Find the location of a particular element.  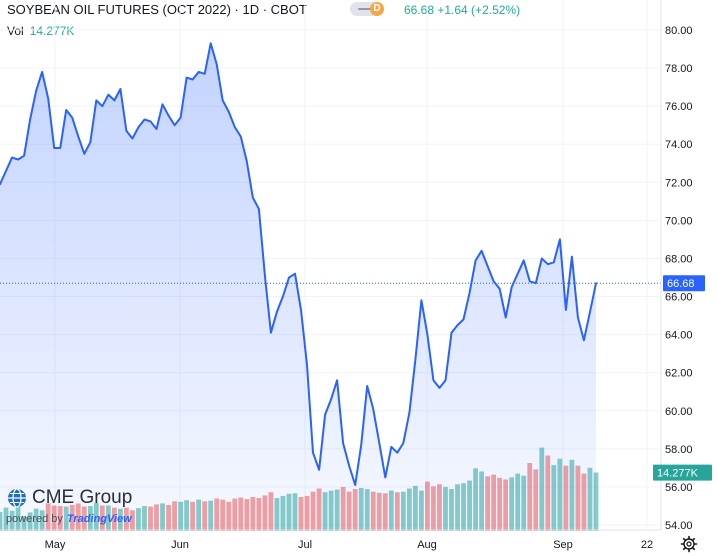

last-volume-label: 14.277K is located at coordinates (678, 474).